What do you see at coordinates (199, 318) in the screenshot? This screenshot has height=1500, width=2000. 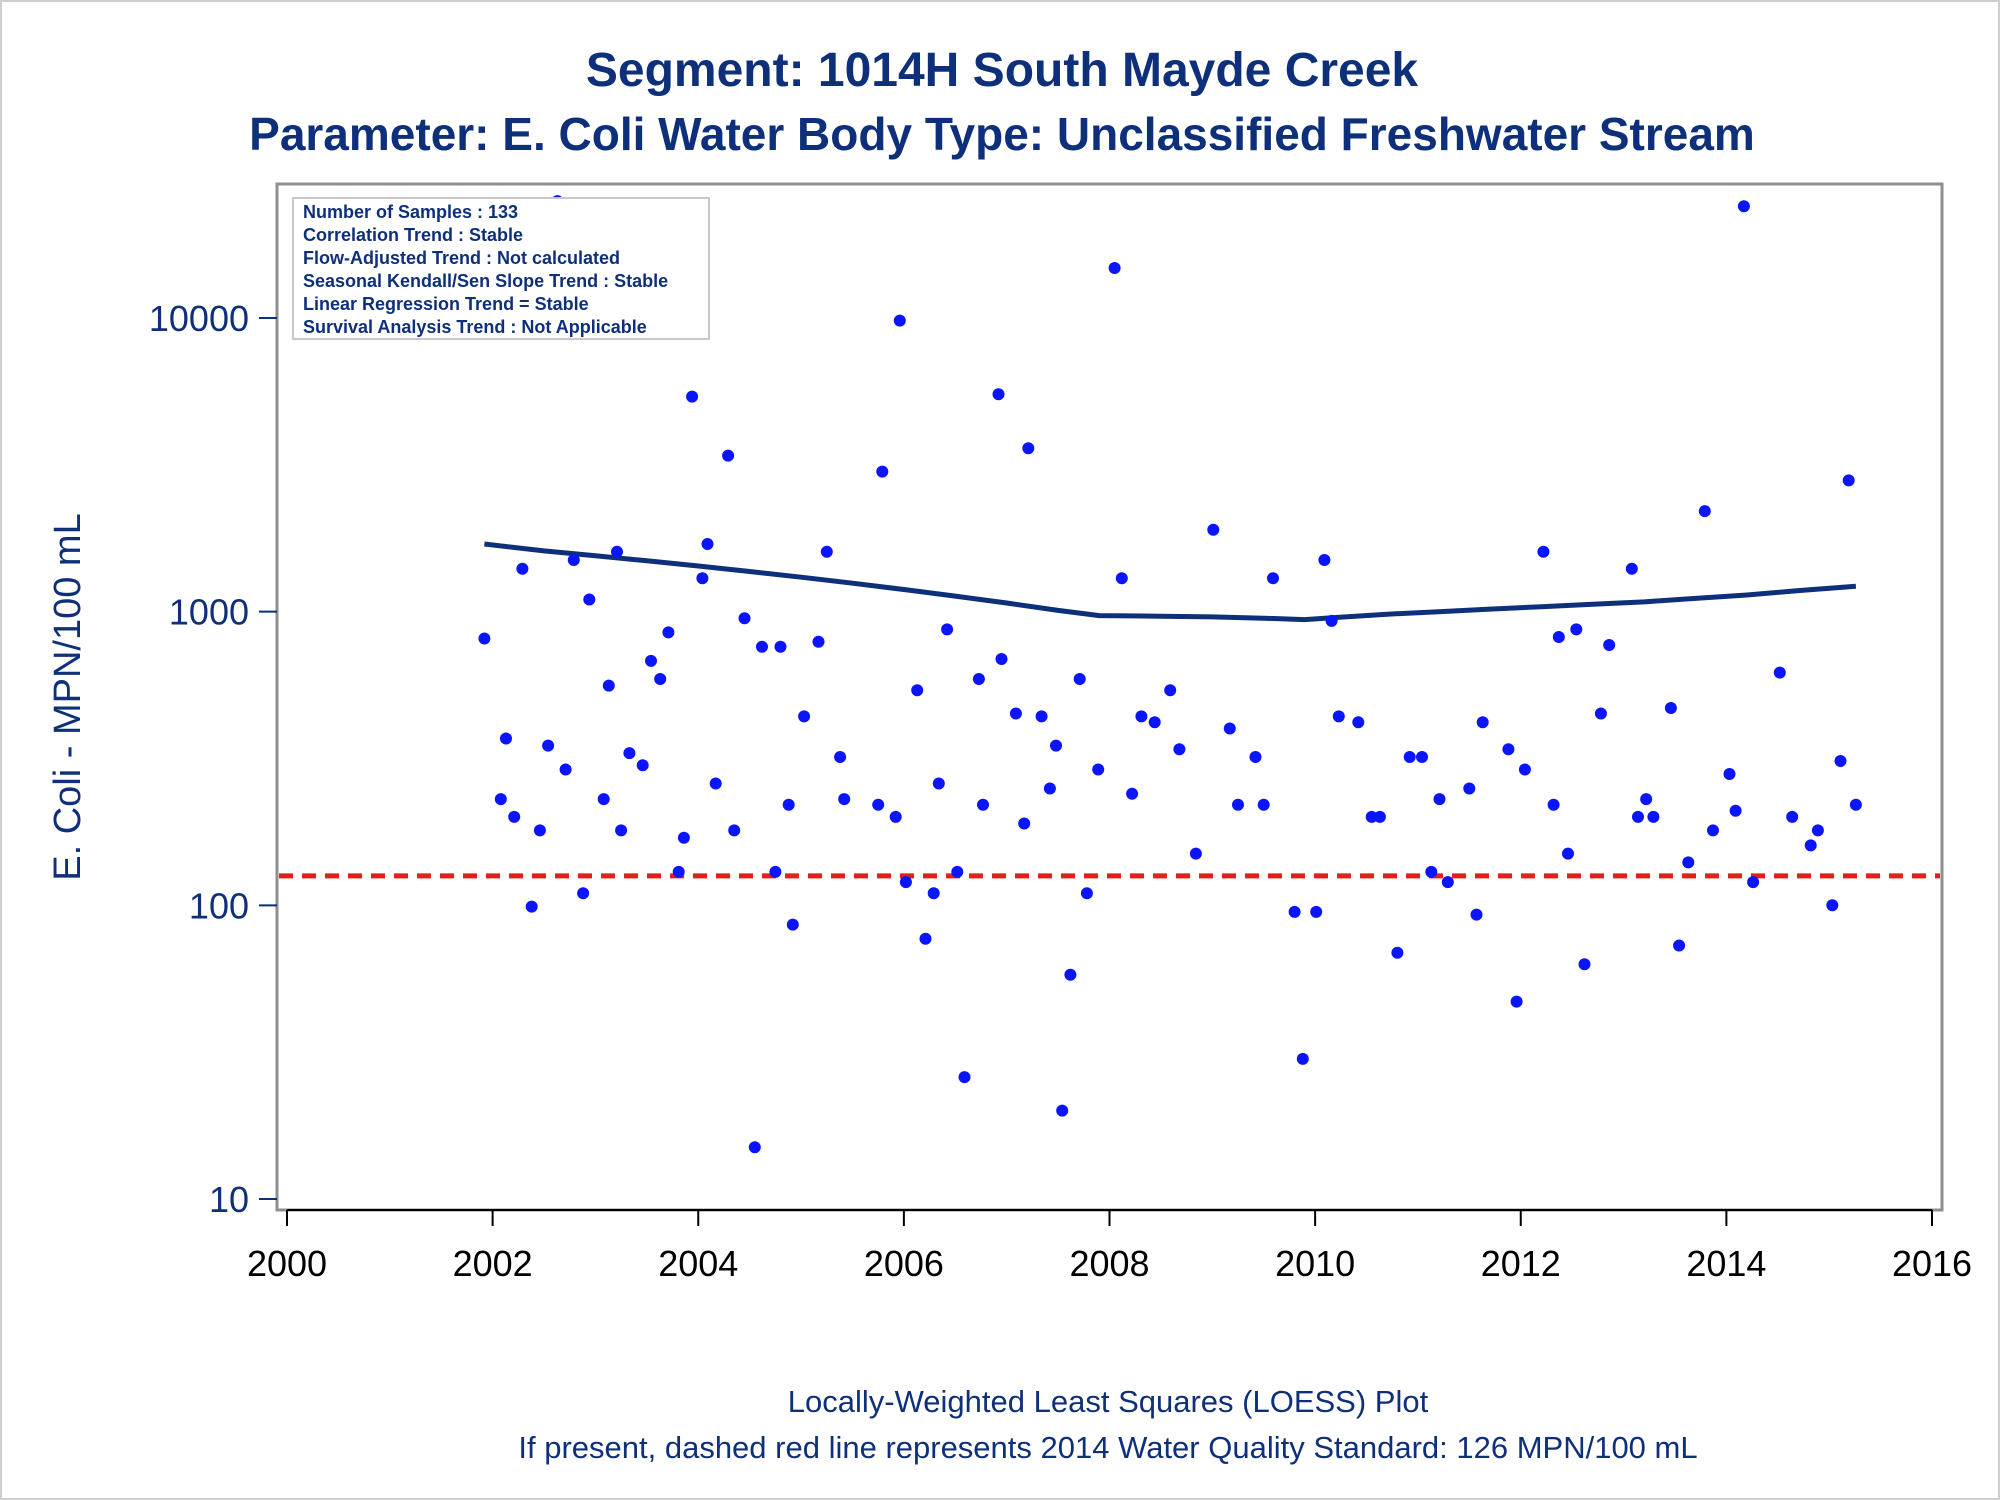 I see `y-tick-label: 10000` at bounding box center [199, 318].